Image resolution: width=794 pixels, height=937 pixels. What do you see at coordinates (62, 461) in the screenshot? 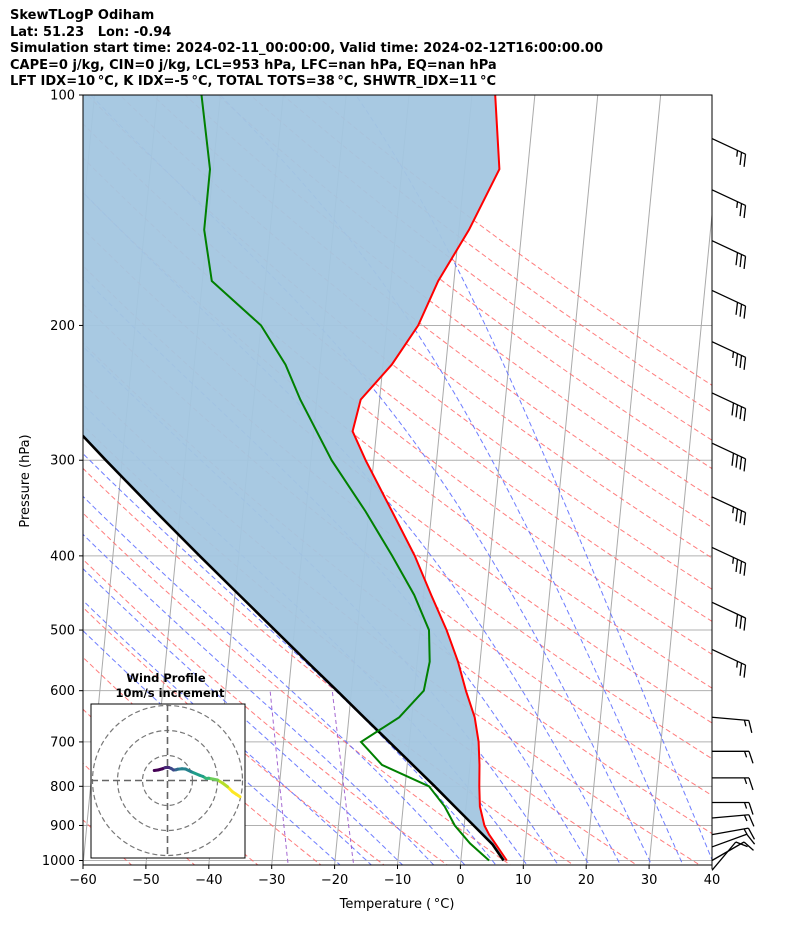
I see `y-tick-label: 300` at bounding box center [62, 461].